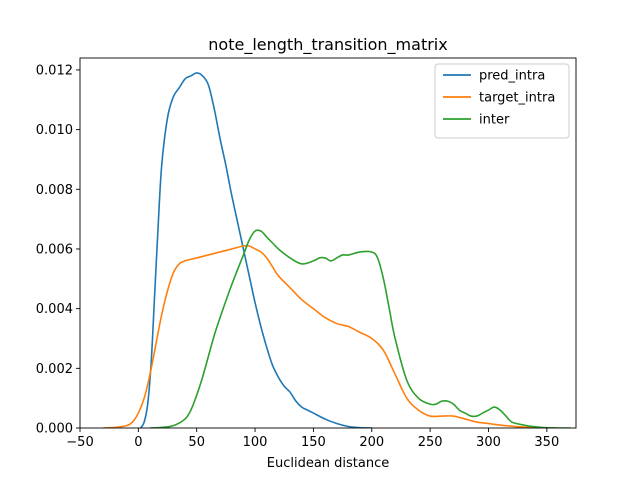 This screenshot has height=480, width=640. What do you see at coordinates (328, 463) in the screenshot?
I see `x-axis-label: Euclidean distance` at bounding box center [328, 463].